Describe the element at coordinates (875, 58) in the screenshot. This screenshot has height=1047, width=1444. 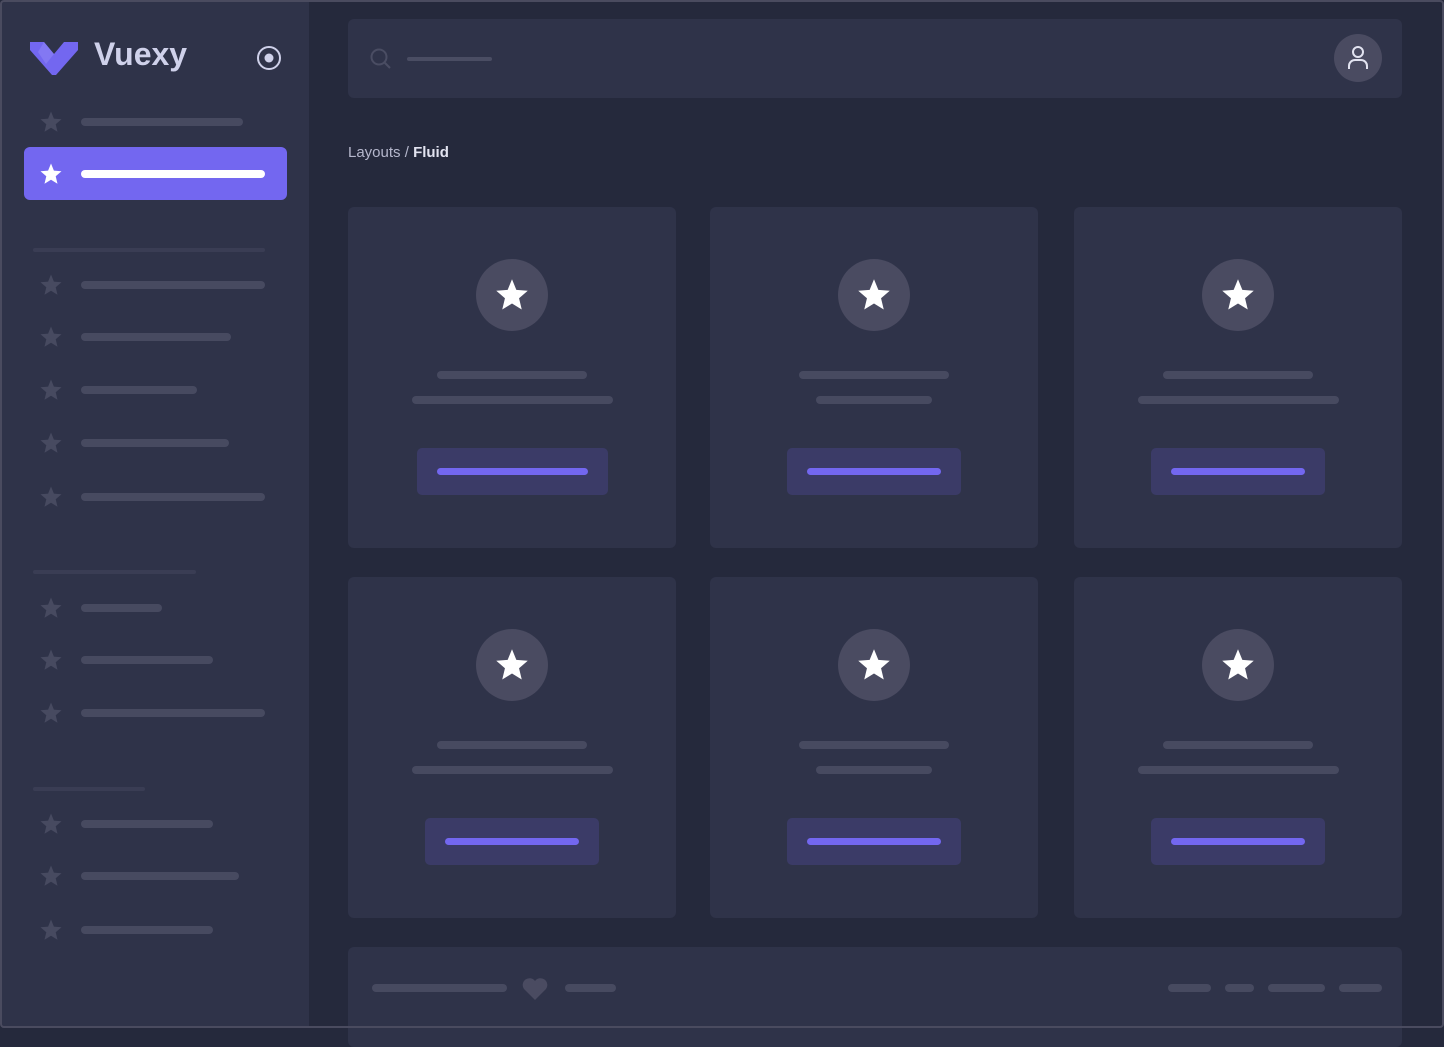
I see `navbar` at that location.